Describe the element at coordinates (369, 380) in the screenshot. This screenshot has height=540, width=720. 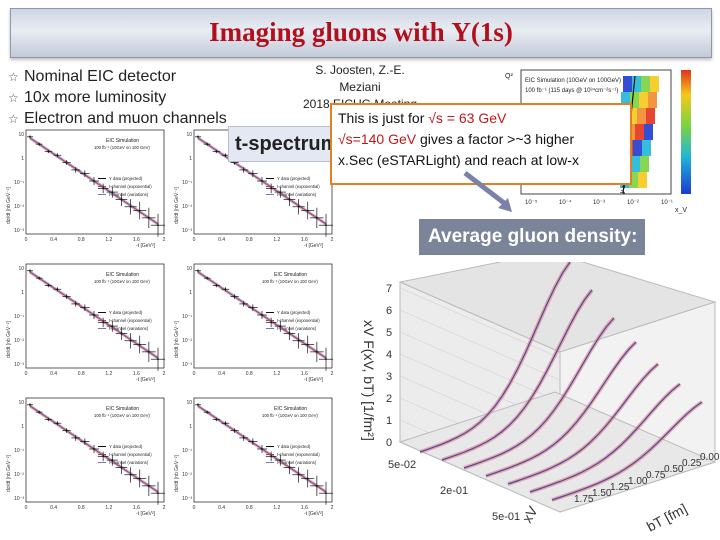
I see `surface-zlabel: xV F(xV, bT) [1/fm²]` at that location.